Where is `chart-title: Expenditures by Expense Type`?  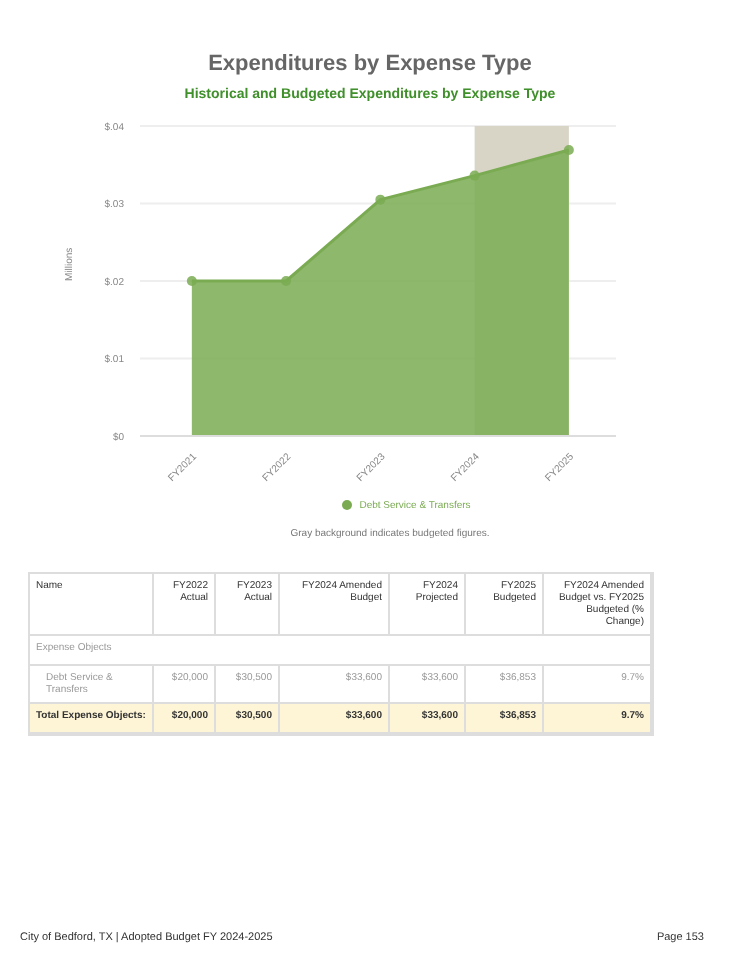 chart-title: Expenditures by Expense Type is located at coordinates (370, 63).